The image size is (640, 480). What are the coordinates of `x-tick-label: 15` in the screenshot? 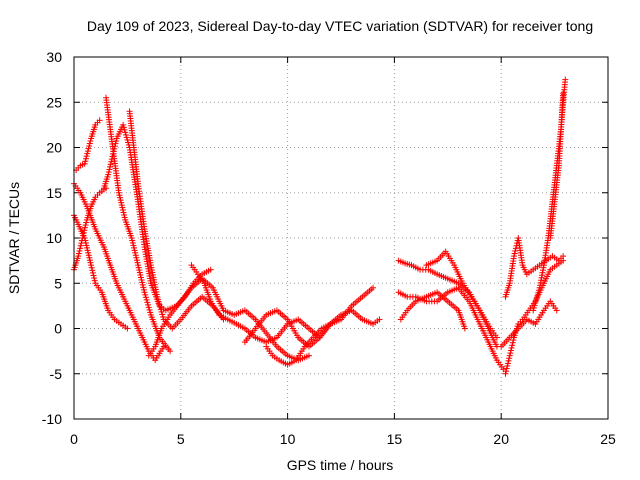 It's located at (395, 439).